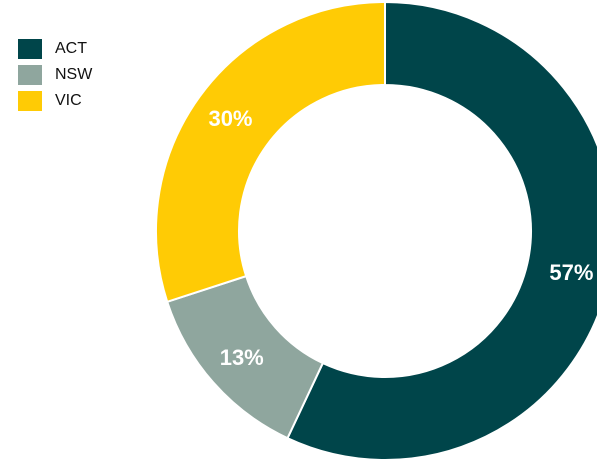  I want to click on legend-label-nsw: NSW, so click(74, 74).